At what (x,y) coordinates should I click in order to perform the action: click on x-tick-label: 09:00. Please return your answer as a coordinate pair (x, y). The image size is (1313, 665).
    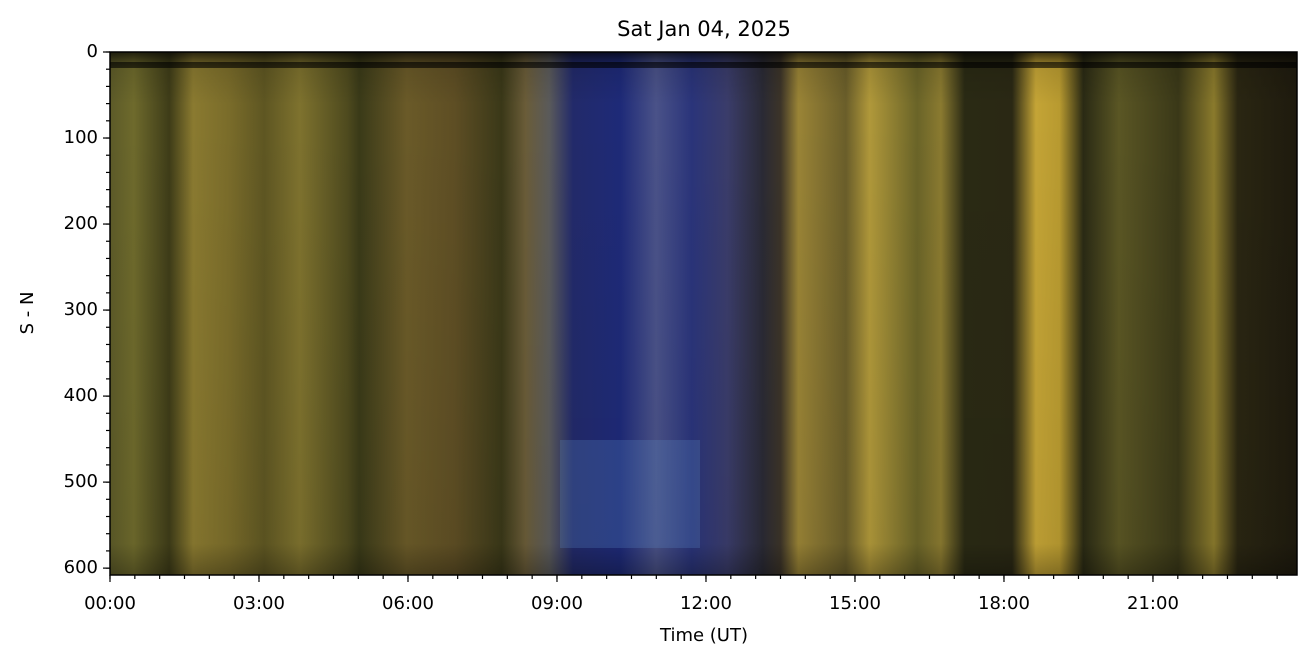
    Looking at the image, I should click on (557, 603).